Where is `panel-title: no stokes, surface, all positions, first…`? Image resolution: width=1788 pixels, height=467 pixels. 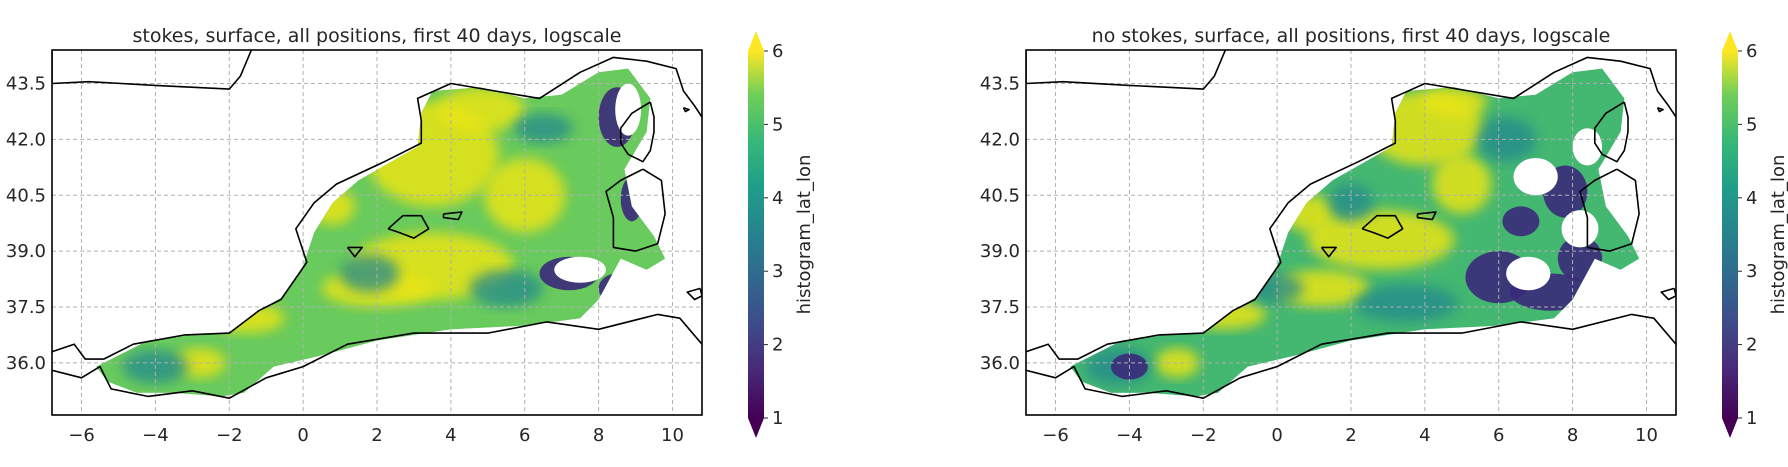 panel-title: no stokes, surface, all positions, first… is located at coordinates (1351, 36).